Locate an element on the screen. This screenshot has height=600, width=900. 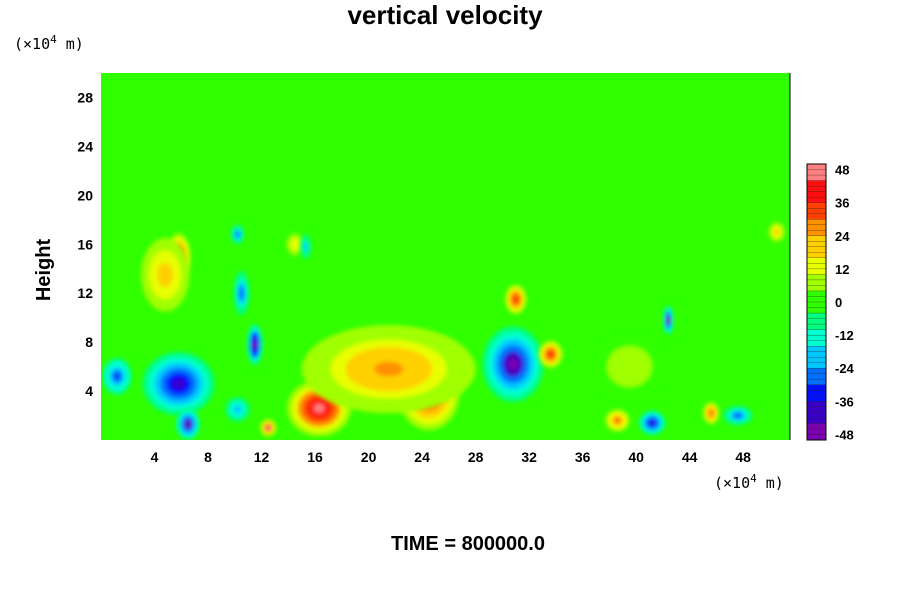
x-tick-label: 32 is located at coordinates (529, 457).